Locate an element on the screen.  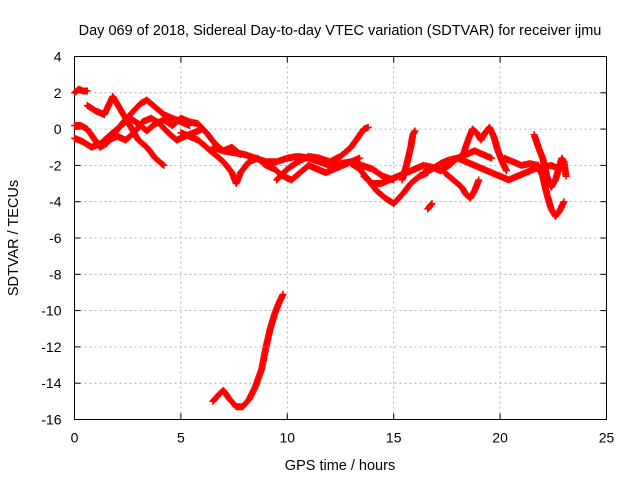
series-arc-outlier-low is located at coordinates (248, 350).